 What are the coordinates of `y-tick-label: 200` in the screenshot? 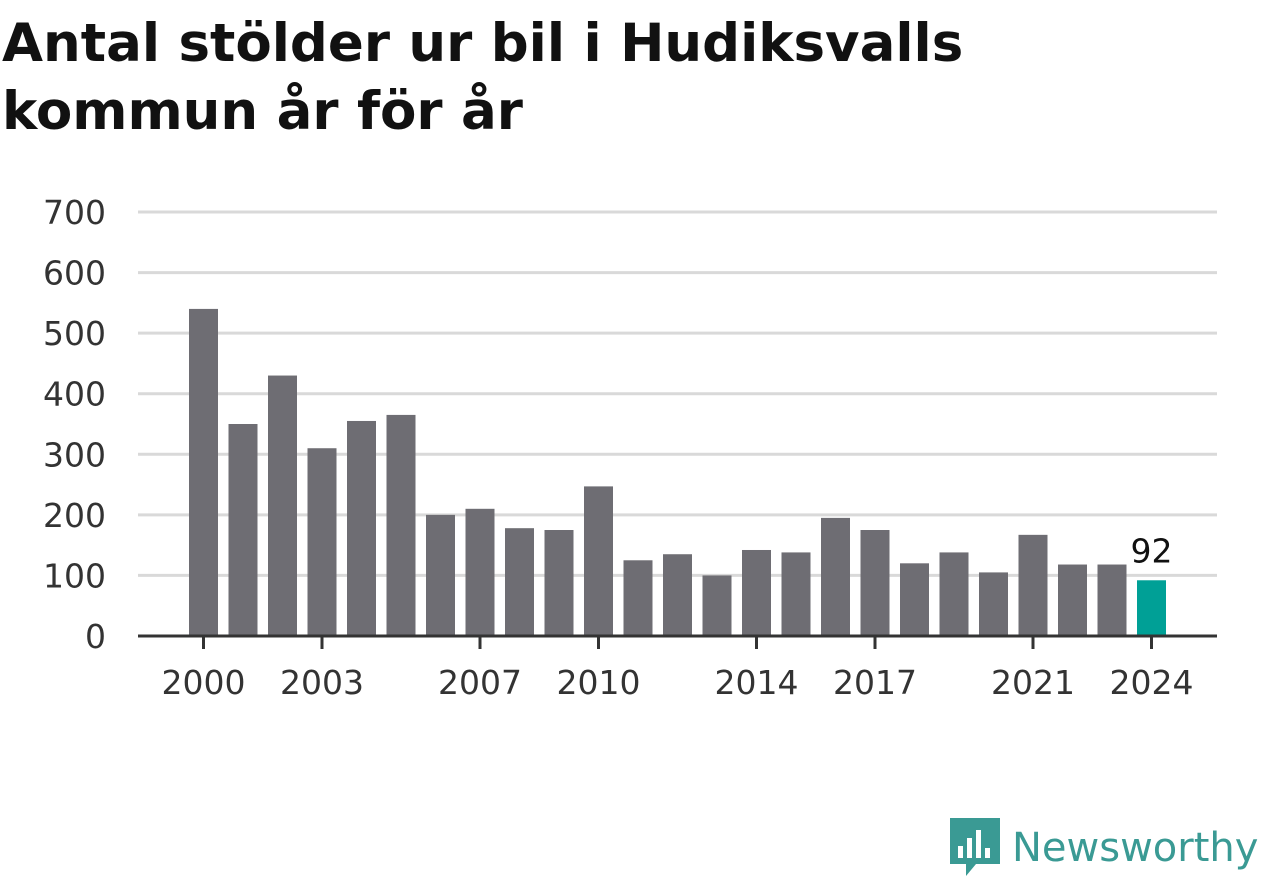 It's located at (74, 515).